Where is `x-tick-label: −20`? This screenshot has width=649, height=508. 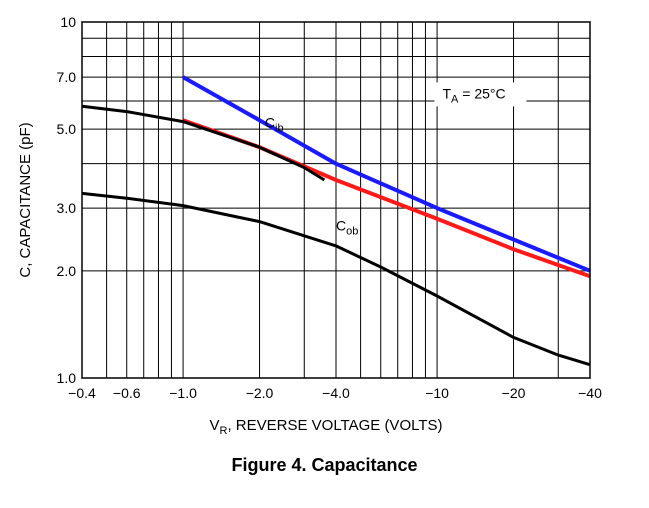
x-tick-label: −20 is located at coordinates (514, 393).